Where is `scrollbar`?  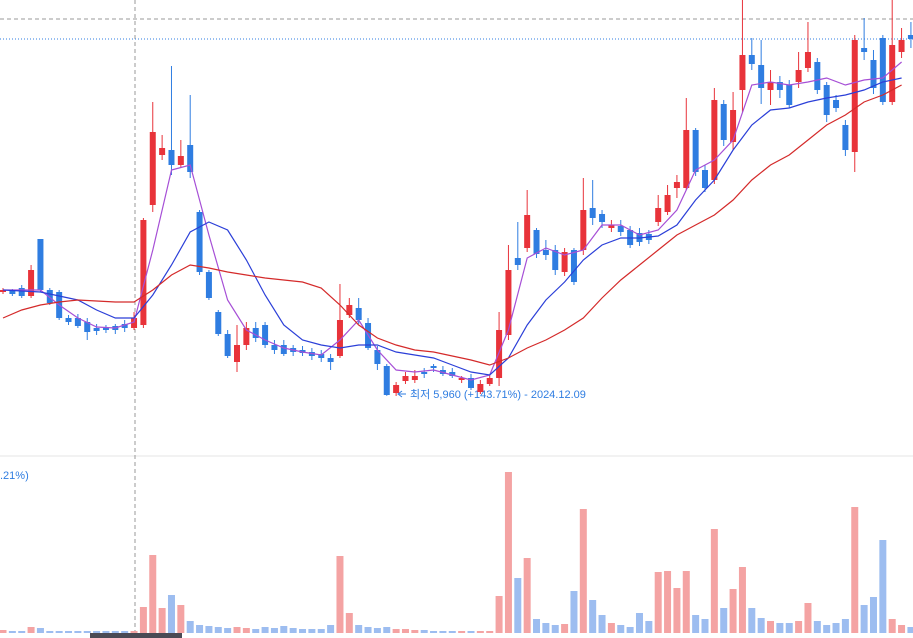 scrollbar is located at coordinates (136, 635).